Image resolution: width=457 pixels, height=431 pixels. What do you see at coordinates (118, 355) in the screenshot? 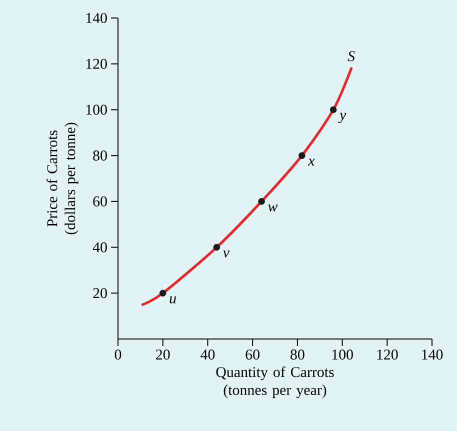
I see `x-tick-label: 0` at bounding box center [118, 355].